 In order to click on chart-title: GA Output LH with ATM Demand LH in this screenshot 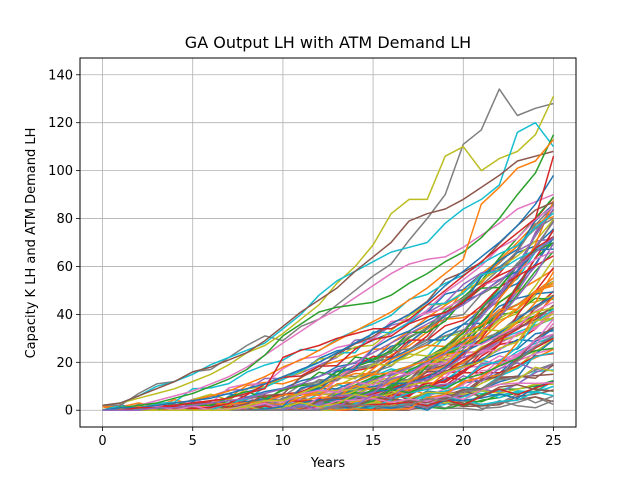, I will do `click(328, 42)`.